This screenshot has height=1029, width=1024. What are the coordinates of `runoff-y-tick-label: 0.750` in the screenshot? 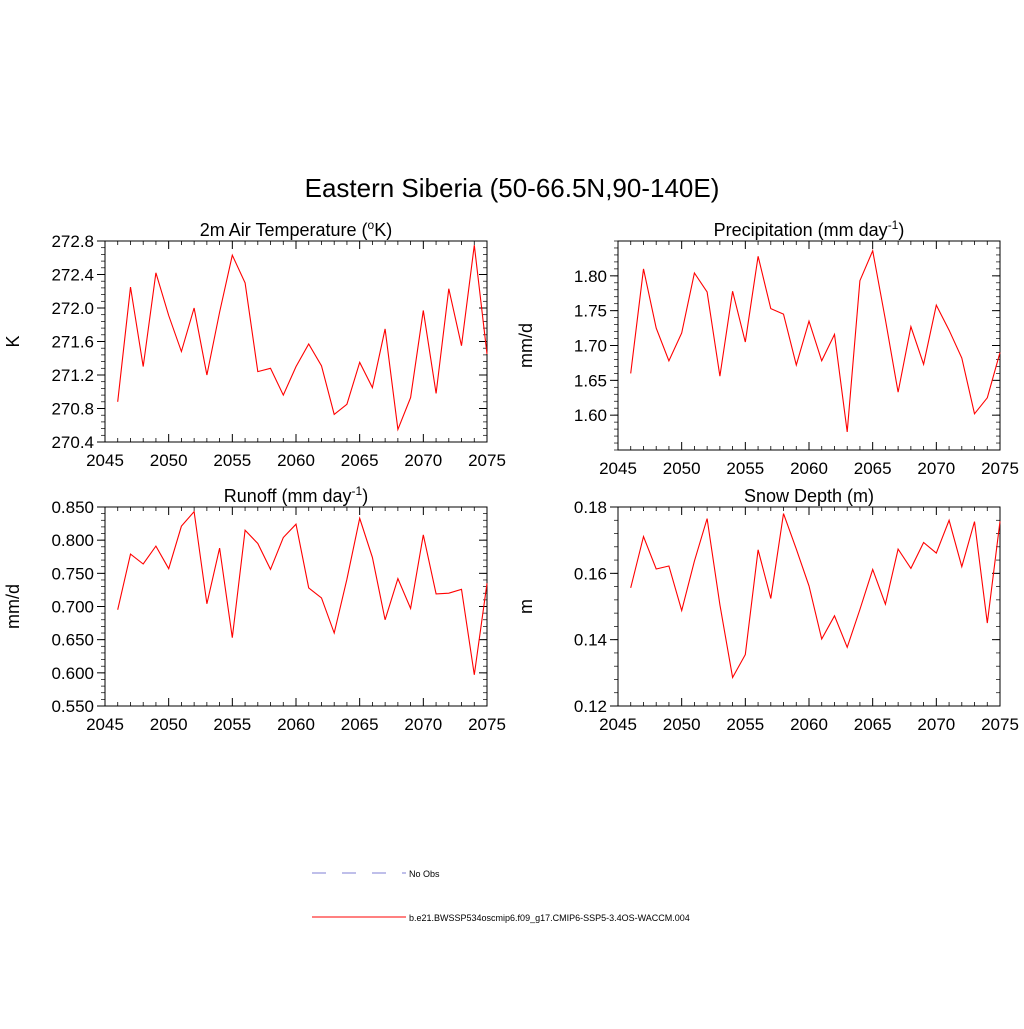 It's located at (72, 573).